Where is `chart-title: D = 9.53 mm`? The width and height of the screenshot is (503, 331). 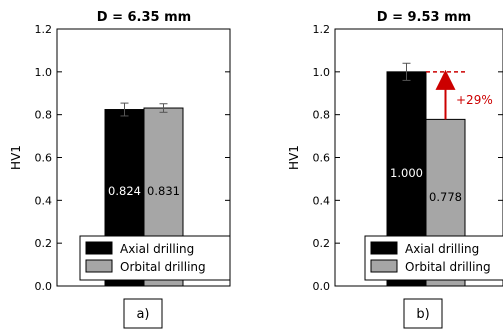
chart-title: D = 9.53 mm is located at coordinates (424, 17).